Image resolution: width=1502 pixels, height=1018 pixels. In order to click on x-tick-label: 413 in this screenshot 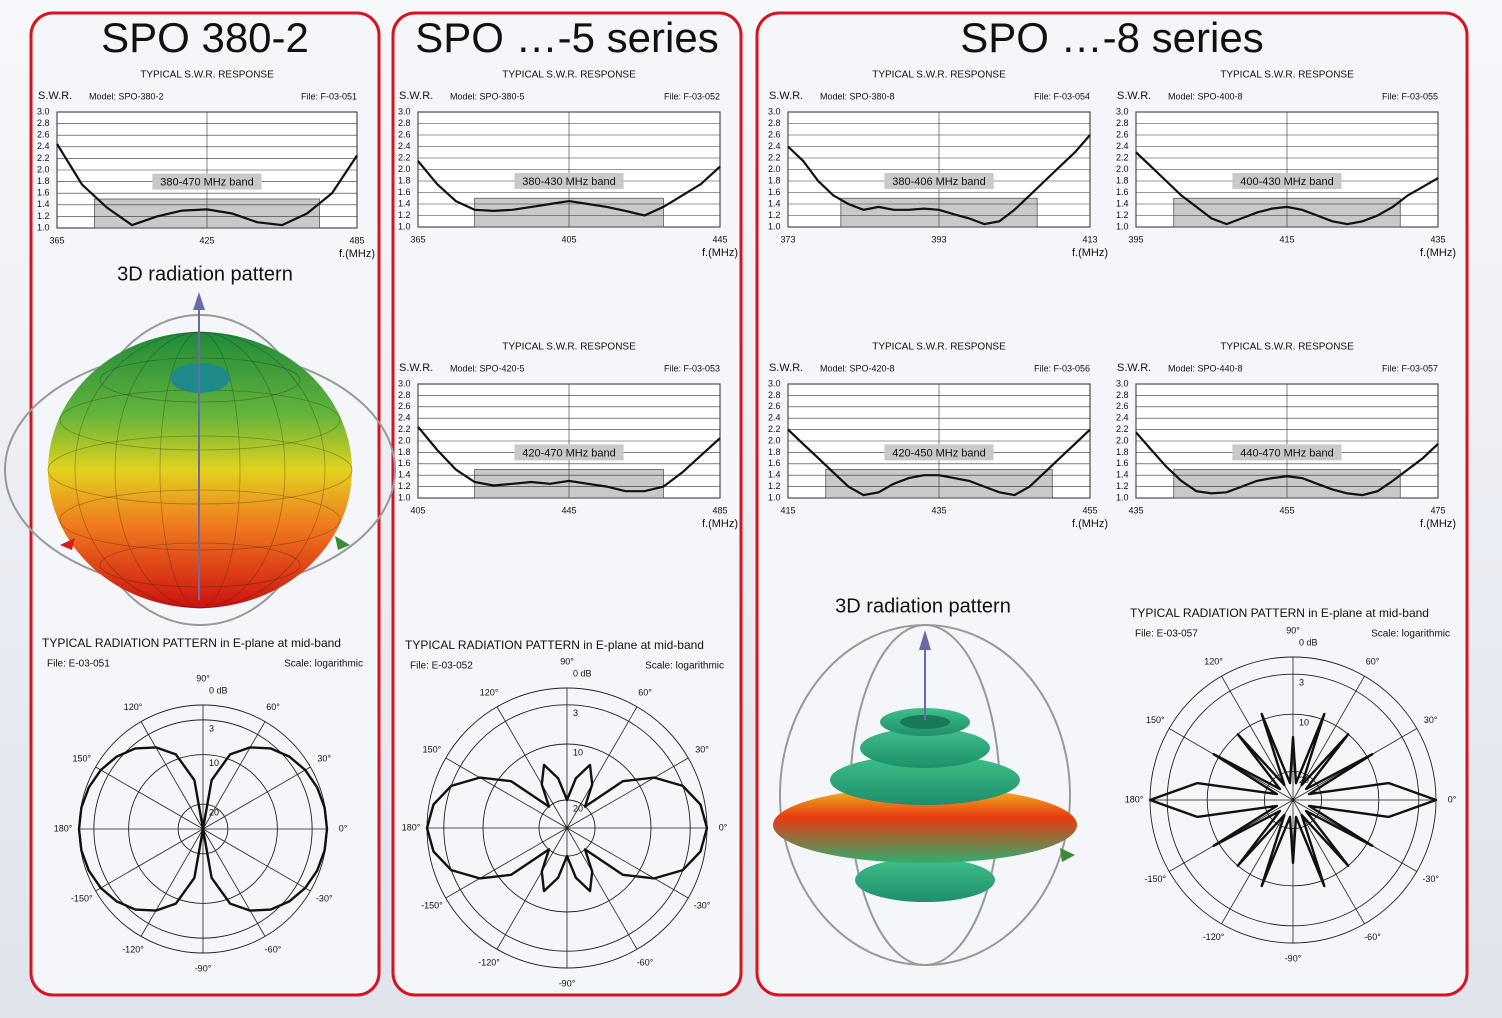, I will do `click(1089, 239)`.